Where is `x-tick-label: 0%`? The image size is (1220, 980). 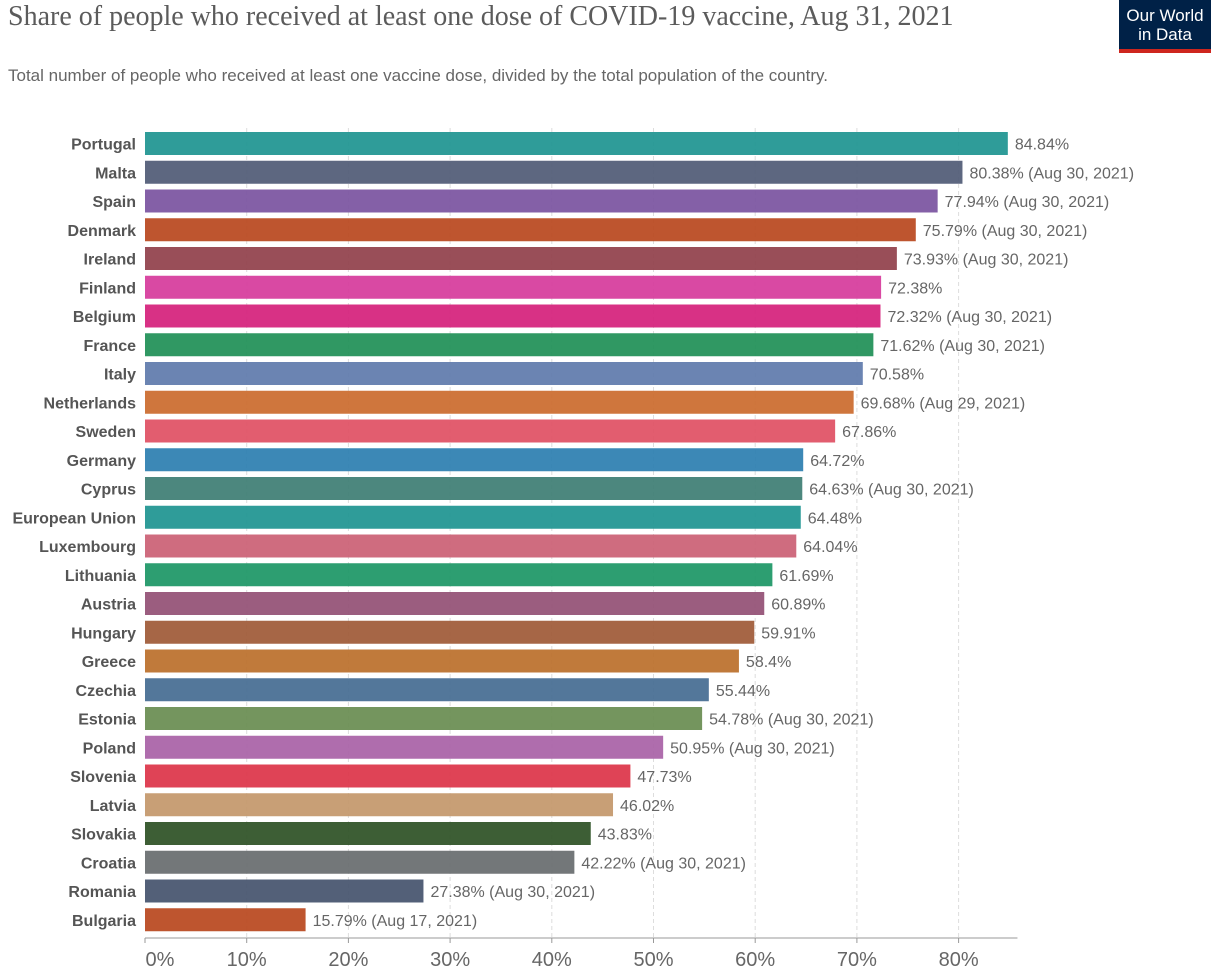 x-tick-label: 0% is located at coordinates (160, 960).